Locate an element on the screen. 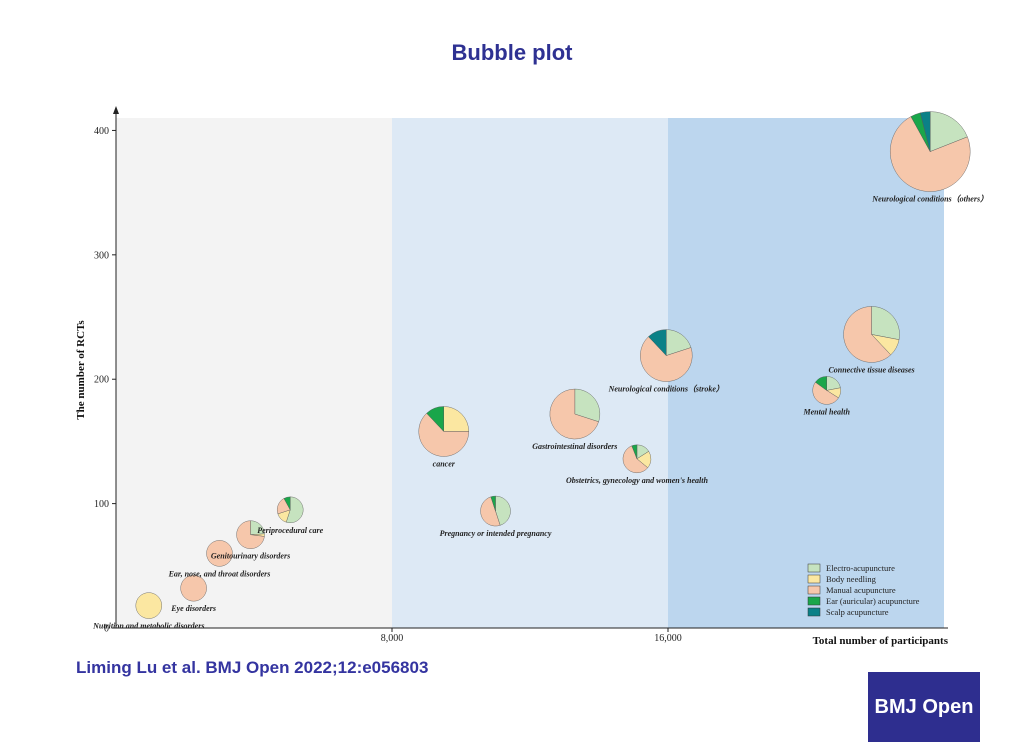  legend-label: Electro-acupuncture is located at coordinates (860, 568).